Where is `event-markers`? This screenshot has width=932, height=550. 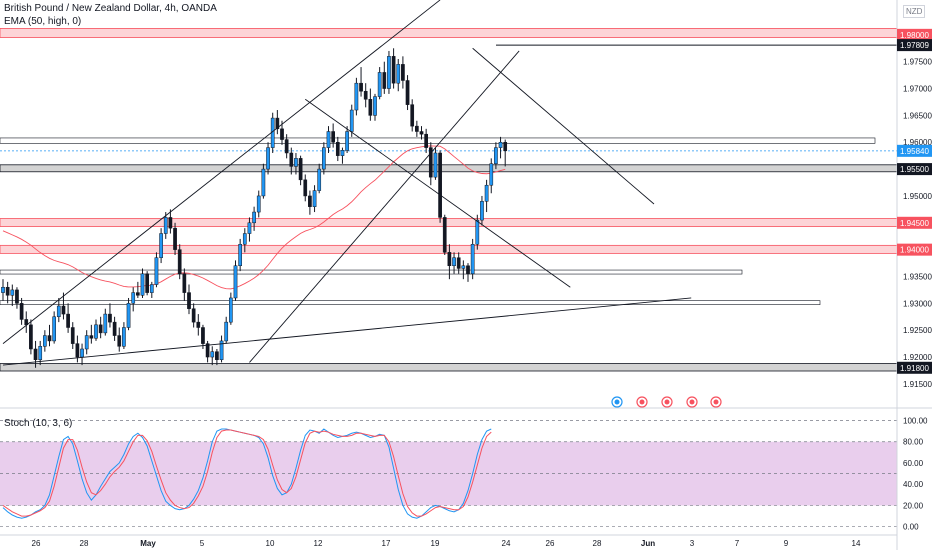
event-markers is located at coordinates (666, 402).